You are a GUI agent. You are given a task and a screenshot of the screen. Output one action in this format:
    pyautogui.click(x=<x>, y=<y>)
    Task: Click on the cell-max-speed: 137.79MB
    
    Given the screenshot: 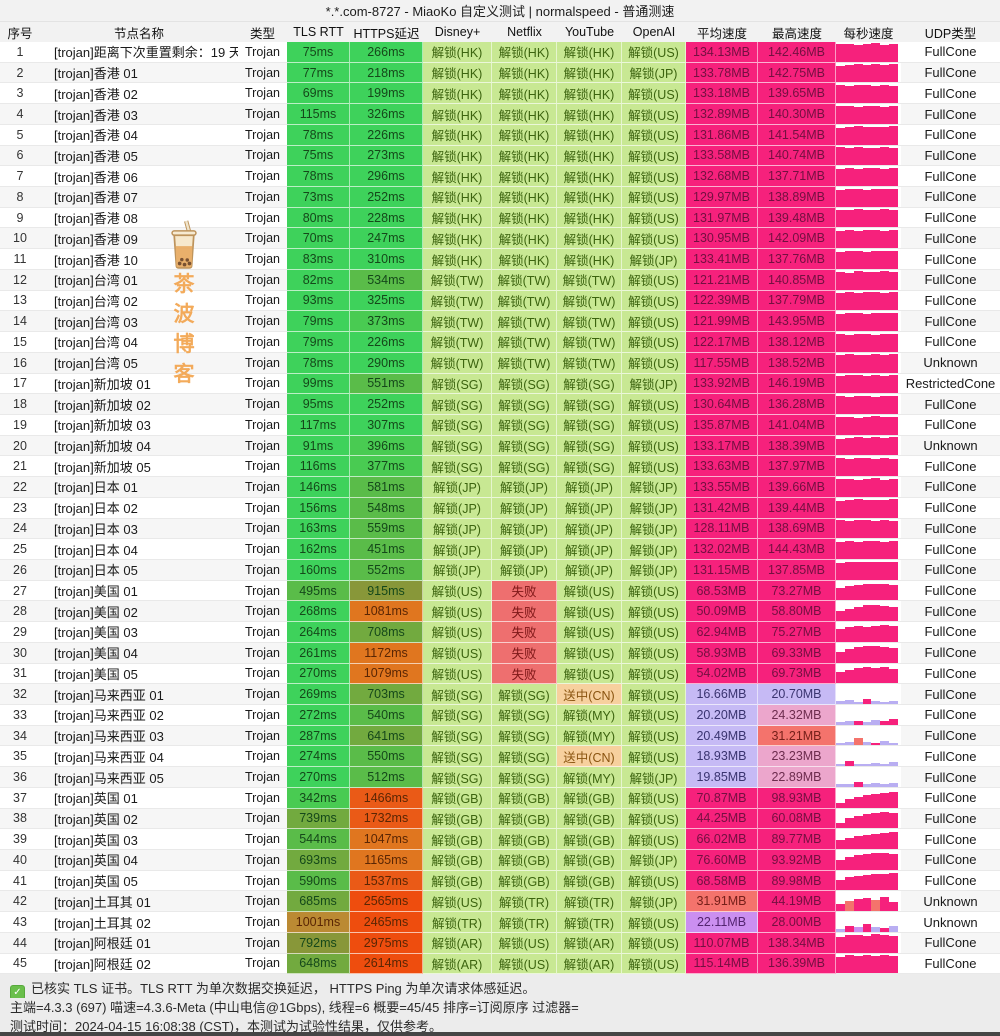 What is the action you would take?
    pyautogui.click(x=797, y=301)
    